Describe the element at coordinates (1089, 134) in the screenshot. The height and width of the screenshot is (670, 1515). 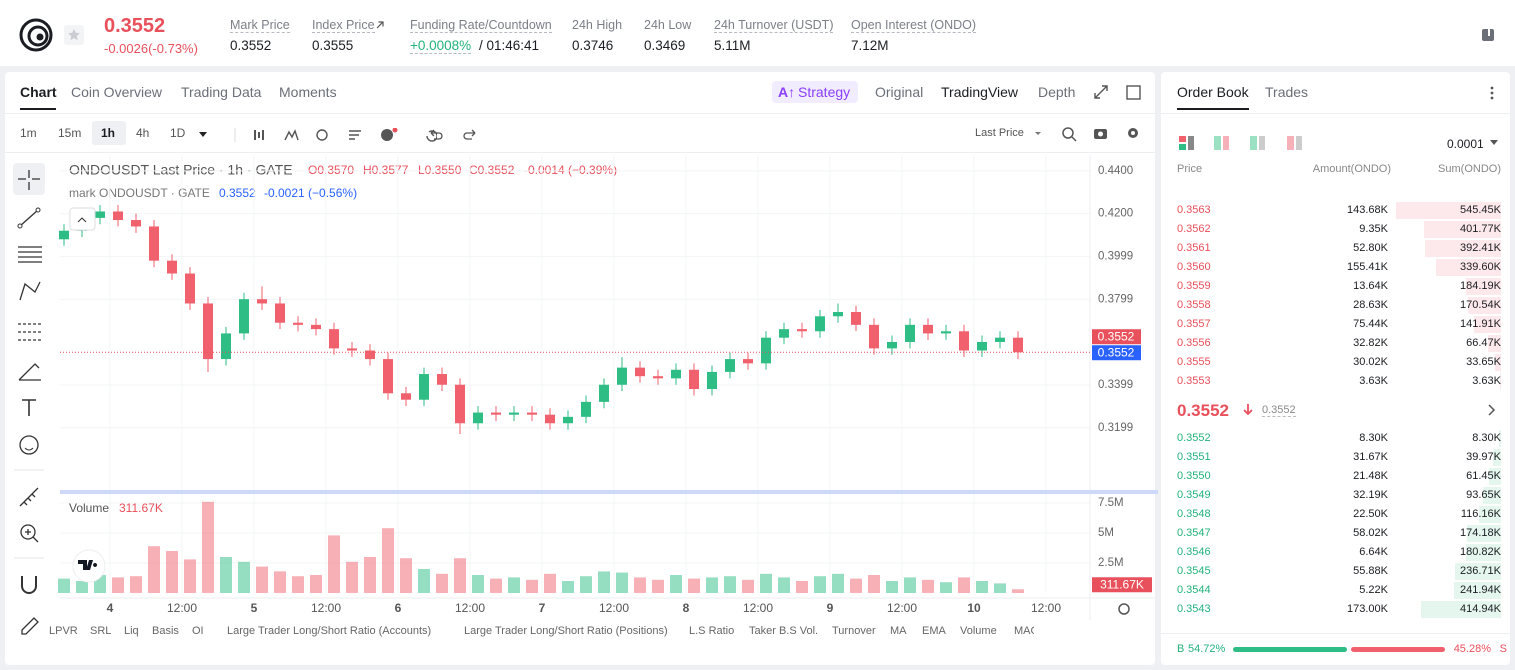
I see `chart-tools` at that location.